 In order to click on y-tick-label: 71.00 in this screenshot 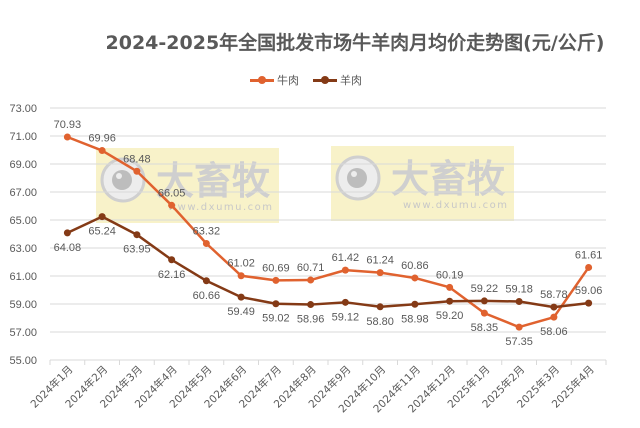, I will do `click(23, 137)`.